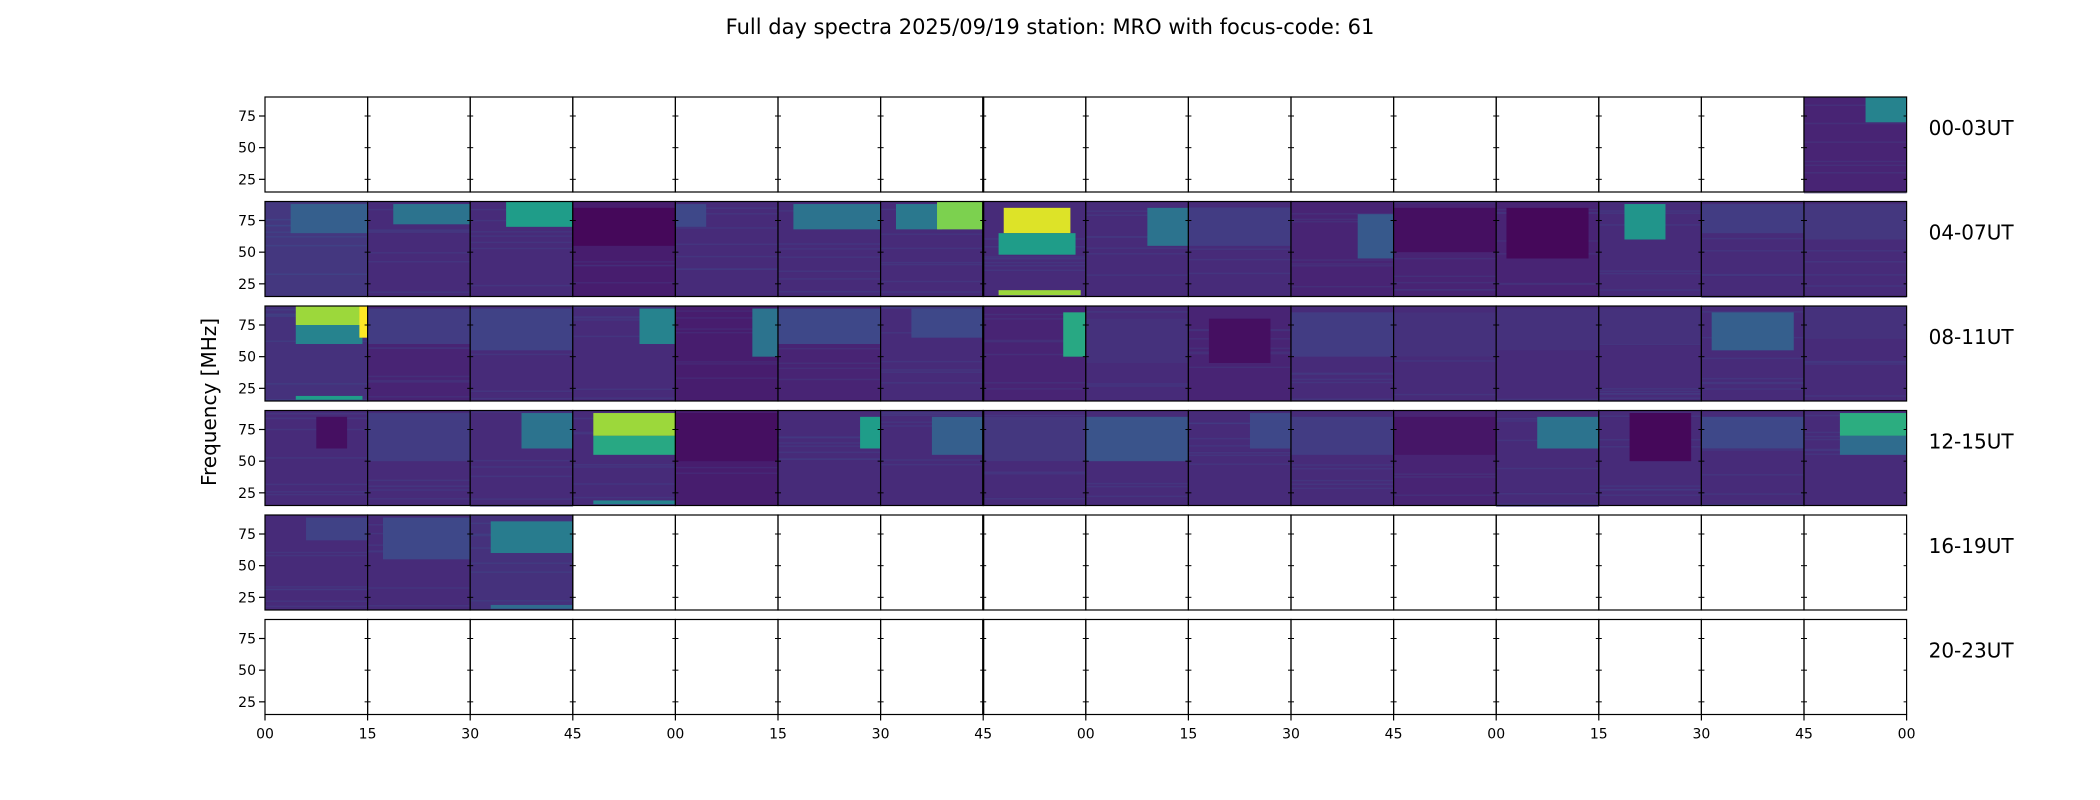  Describe the element at coordinates (368, 735) in the screenshot. I see `x-tick-label: 15` at that location.